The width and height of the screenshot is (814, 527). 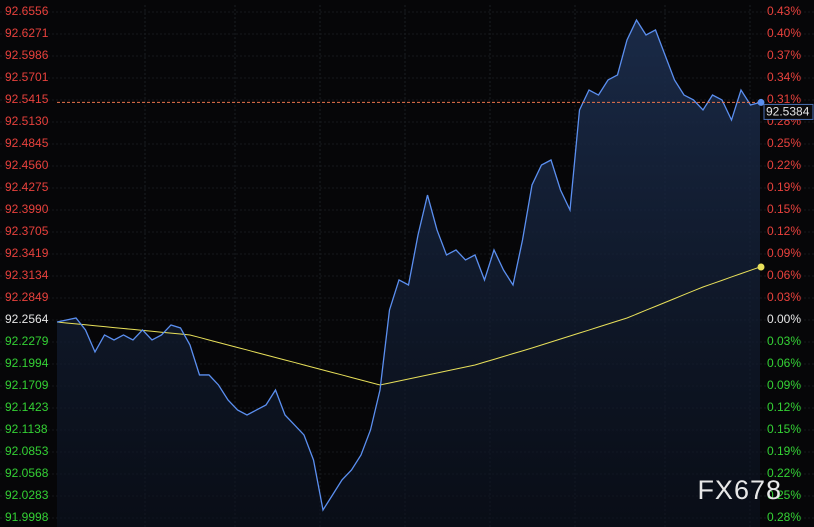 What do you see at coordinates (739, 490) in the screenshot?
I see `watermark: FX678` at bounding box center [739, 490].